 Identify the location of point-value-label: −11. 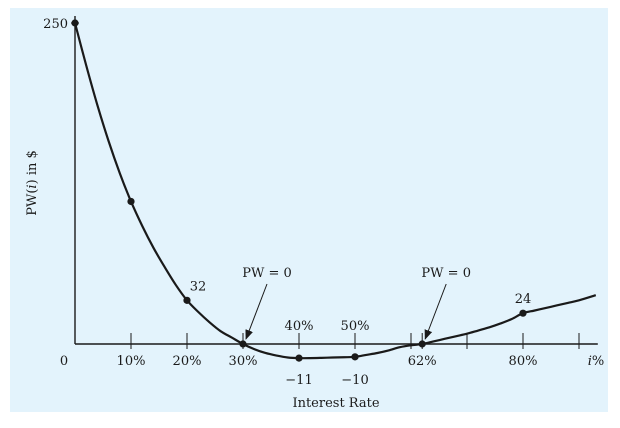
(298, 380).